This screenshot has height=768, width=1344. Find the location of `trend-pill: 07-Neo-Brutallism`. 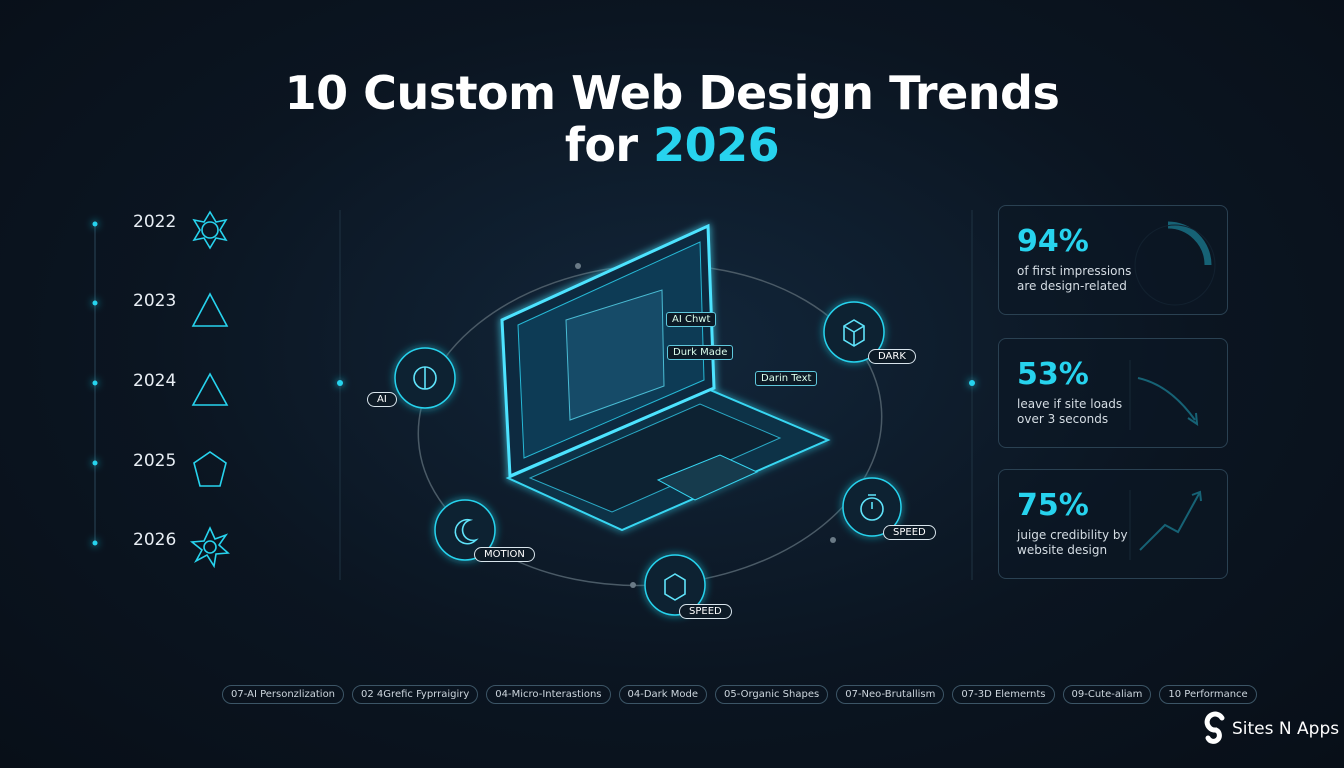

trend-pill: 07-Neo-Brutallism is located at coordinates (890, 694).